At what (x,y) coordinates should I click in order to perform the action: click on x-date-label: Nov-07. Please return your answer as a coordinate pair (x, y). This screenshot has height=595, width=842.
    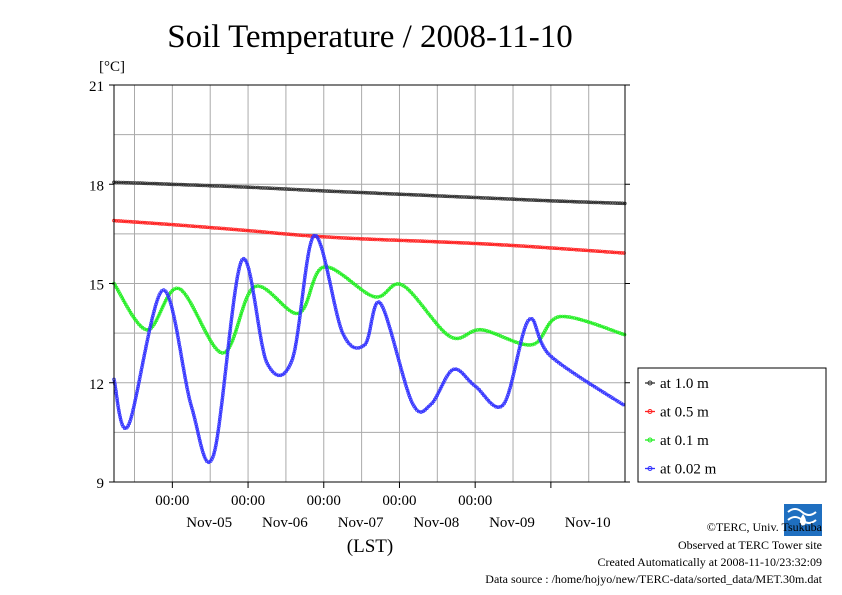
    Looking at the image, I should click on (361, 523).